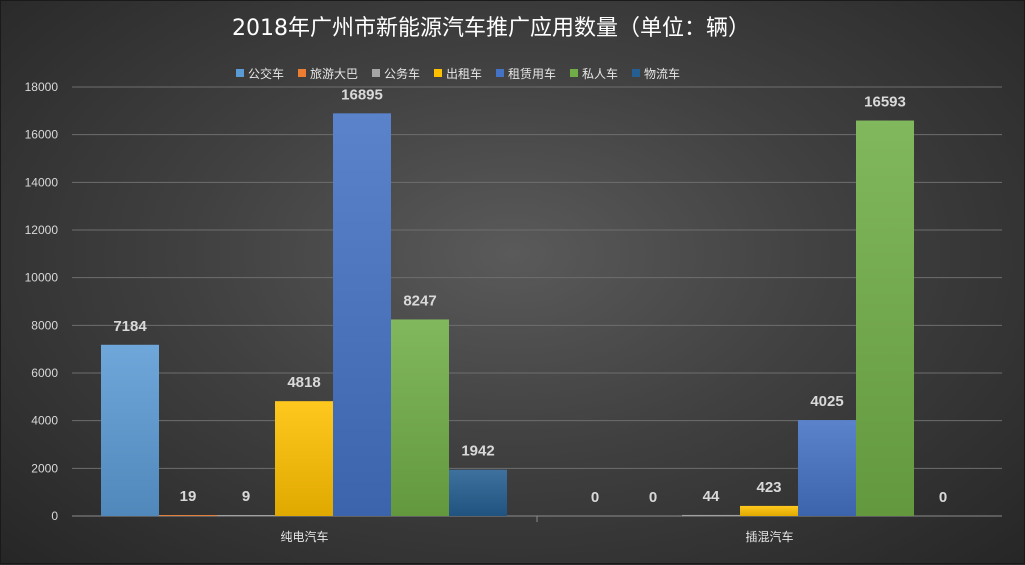  I want to click on x-category-label: 插混汽车, so click(769, 536).